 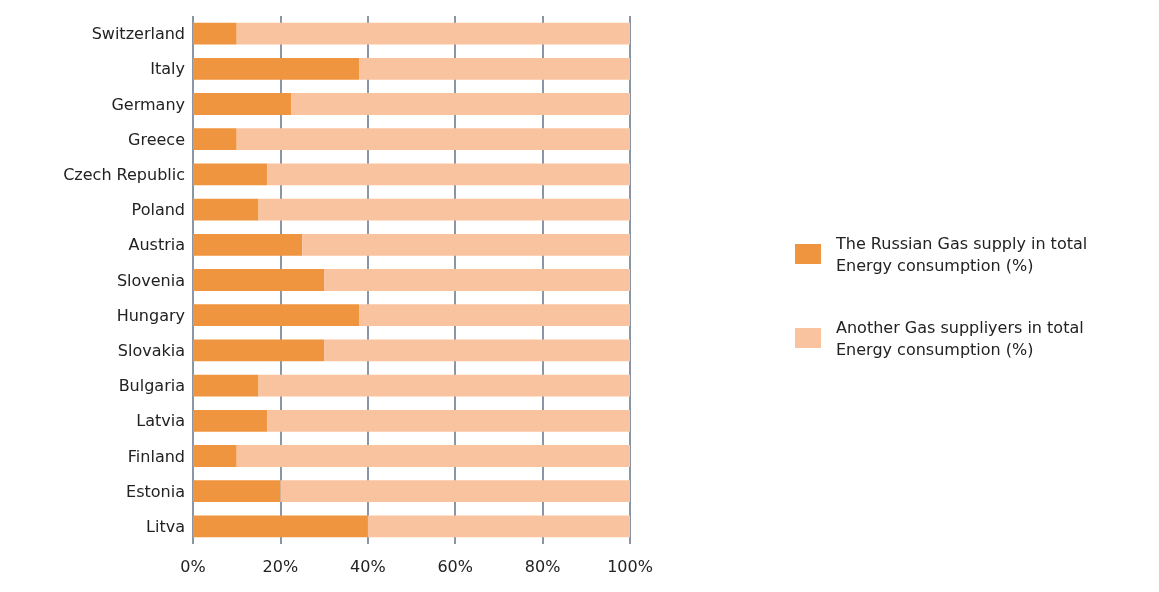 What do you see at coordinates (167, 69) in the screenshot?
I see `y-tick-label: Italy` at bounding box center [167, 69].